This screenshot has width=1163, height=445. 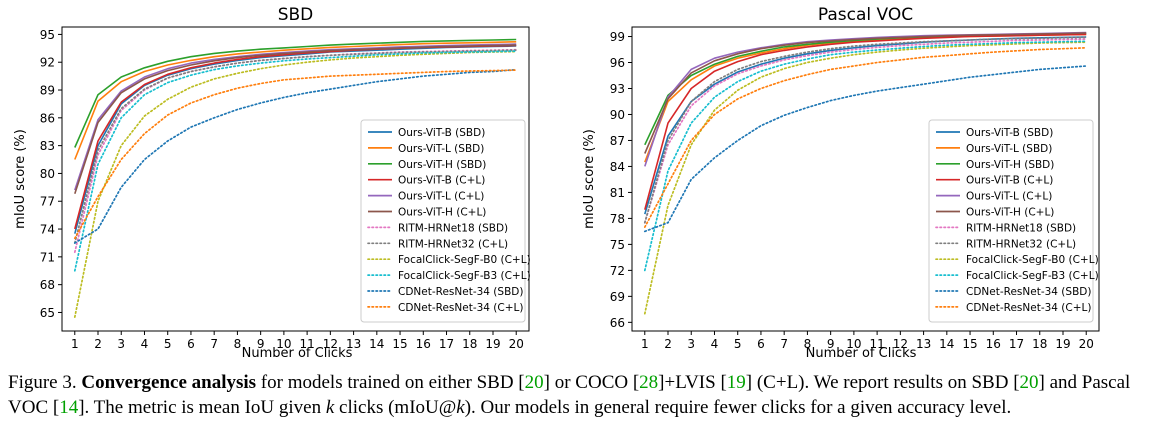 I want to click on caption-text: ] (C+L). We report results on SBD [, so click(x=882, y=382).